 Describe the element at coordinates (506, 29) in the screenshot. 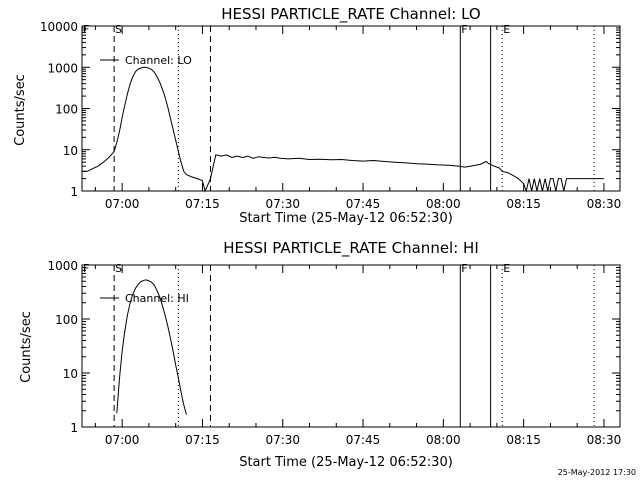

I see `time-marker-label-lo: E` at that location.